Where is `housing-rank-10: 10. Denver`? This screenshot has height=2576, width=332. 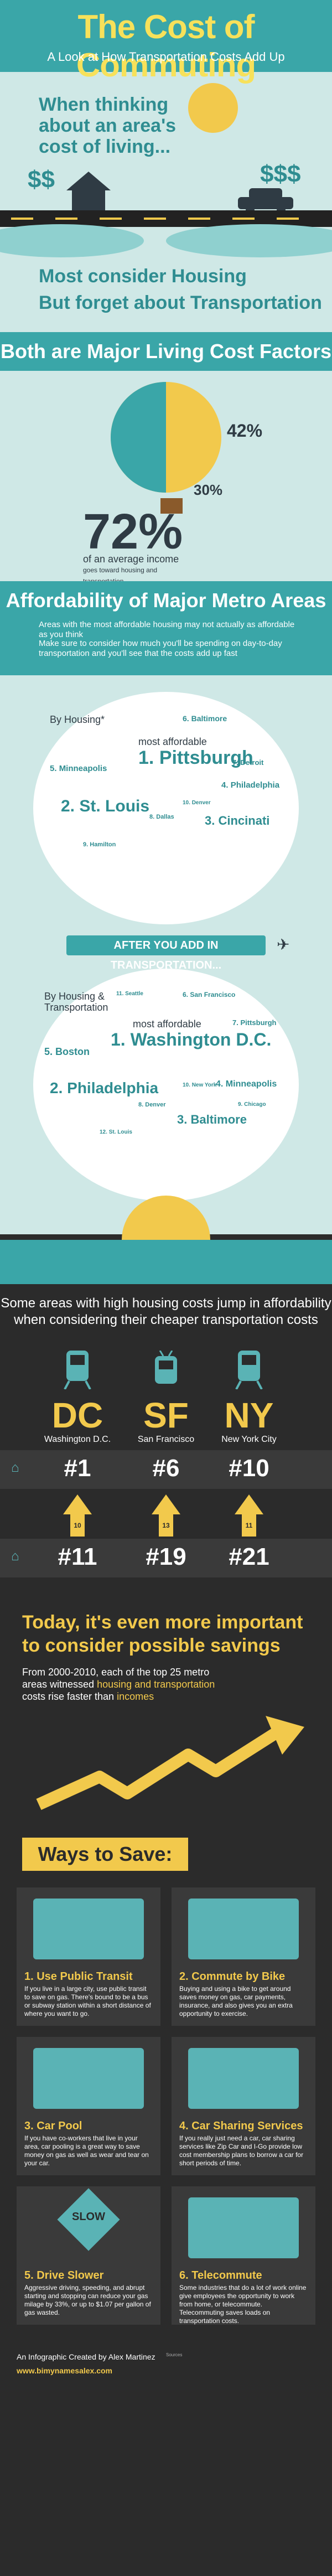
housing-rank-10: 10. Denver is located at coordinates (197, 803).